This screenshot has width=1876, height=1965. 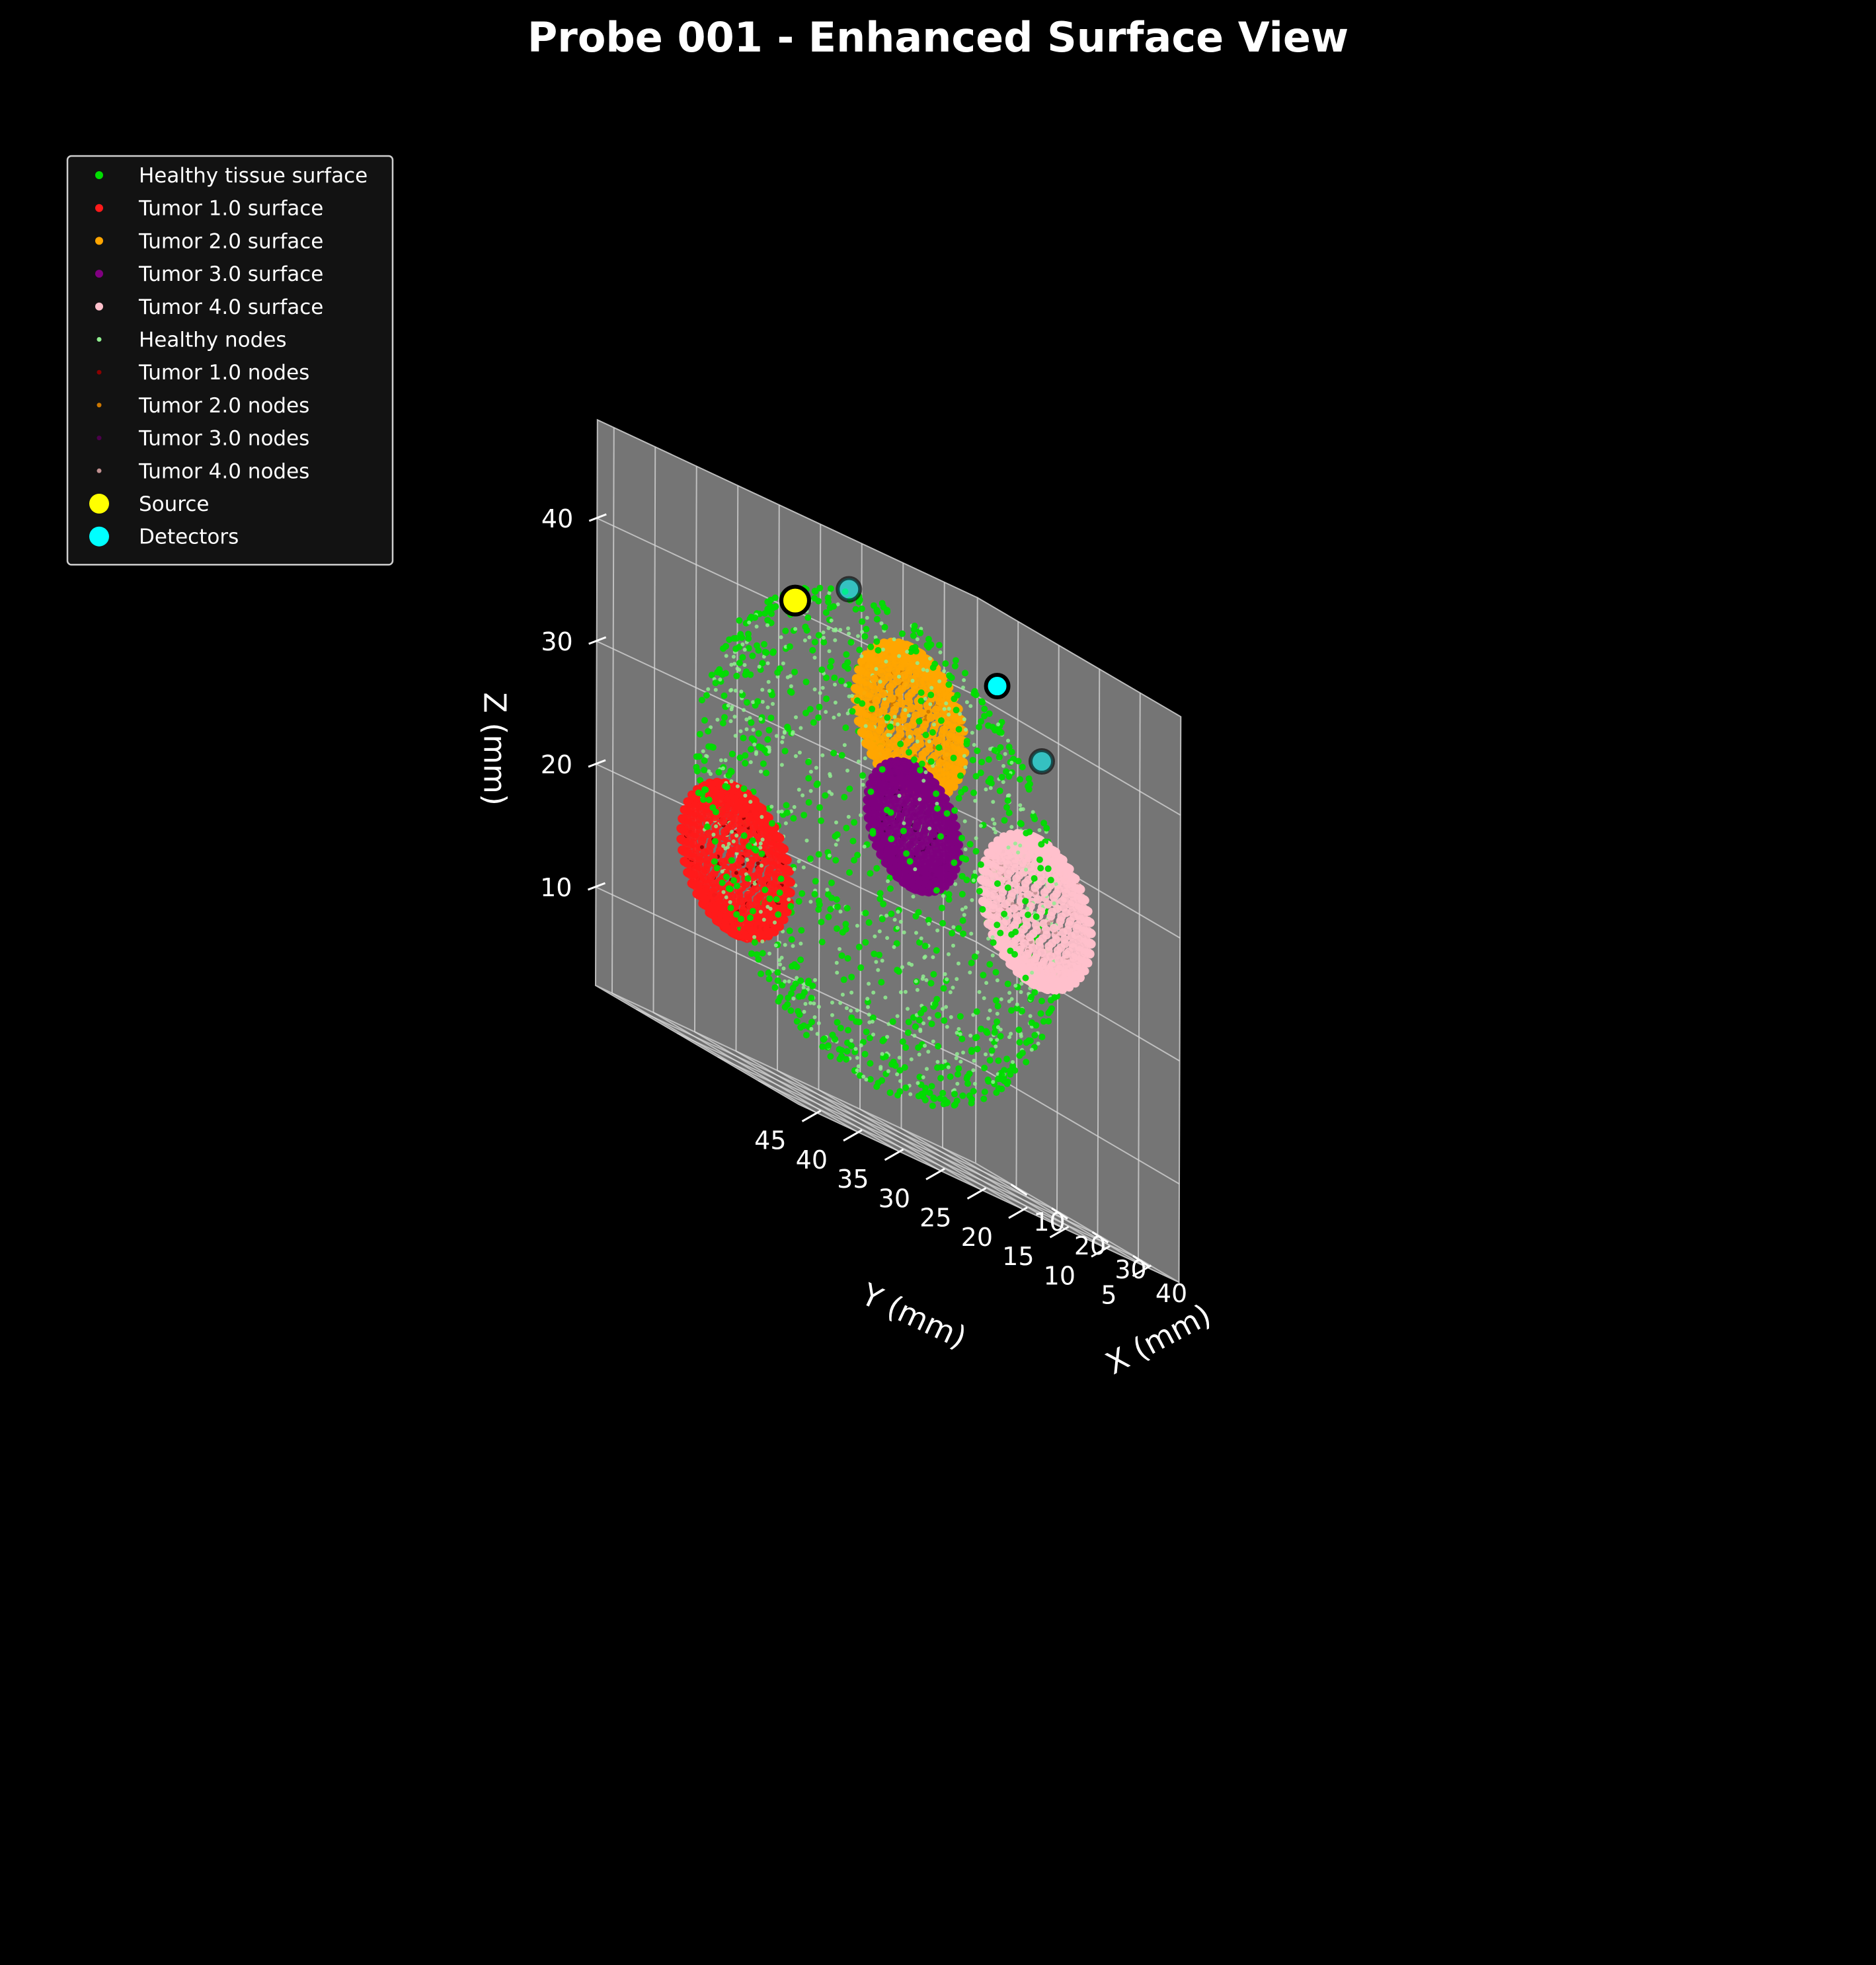 What do you see at coordinates (977, 1237) in the screenshot?
I see `y-tick-label: 20` at bounding box center [977, 1237].